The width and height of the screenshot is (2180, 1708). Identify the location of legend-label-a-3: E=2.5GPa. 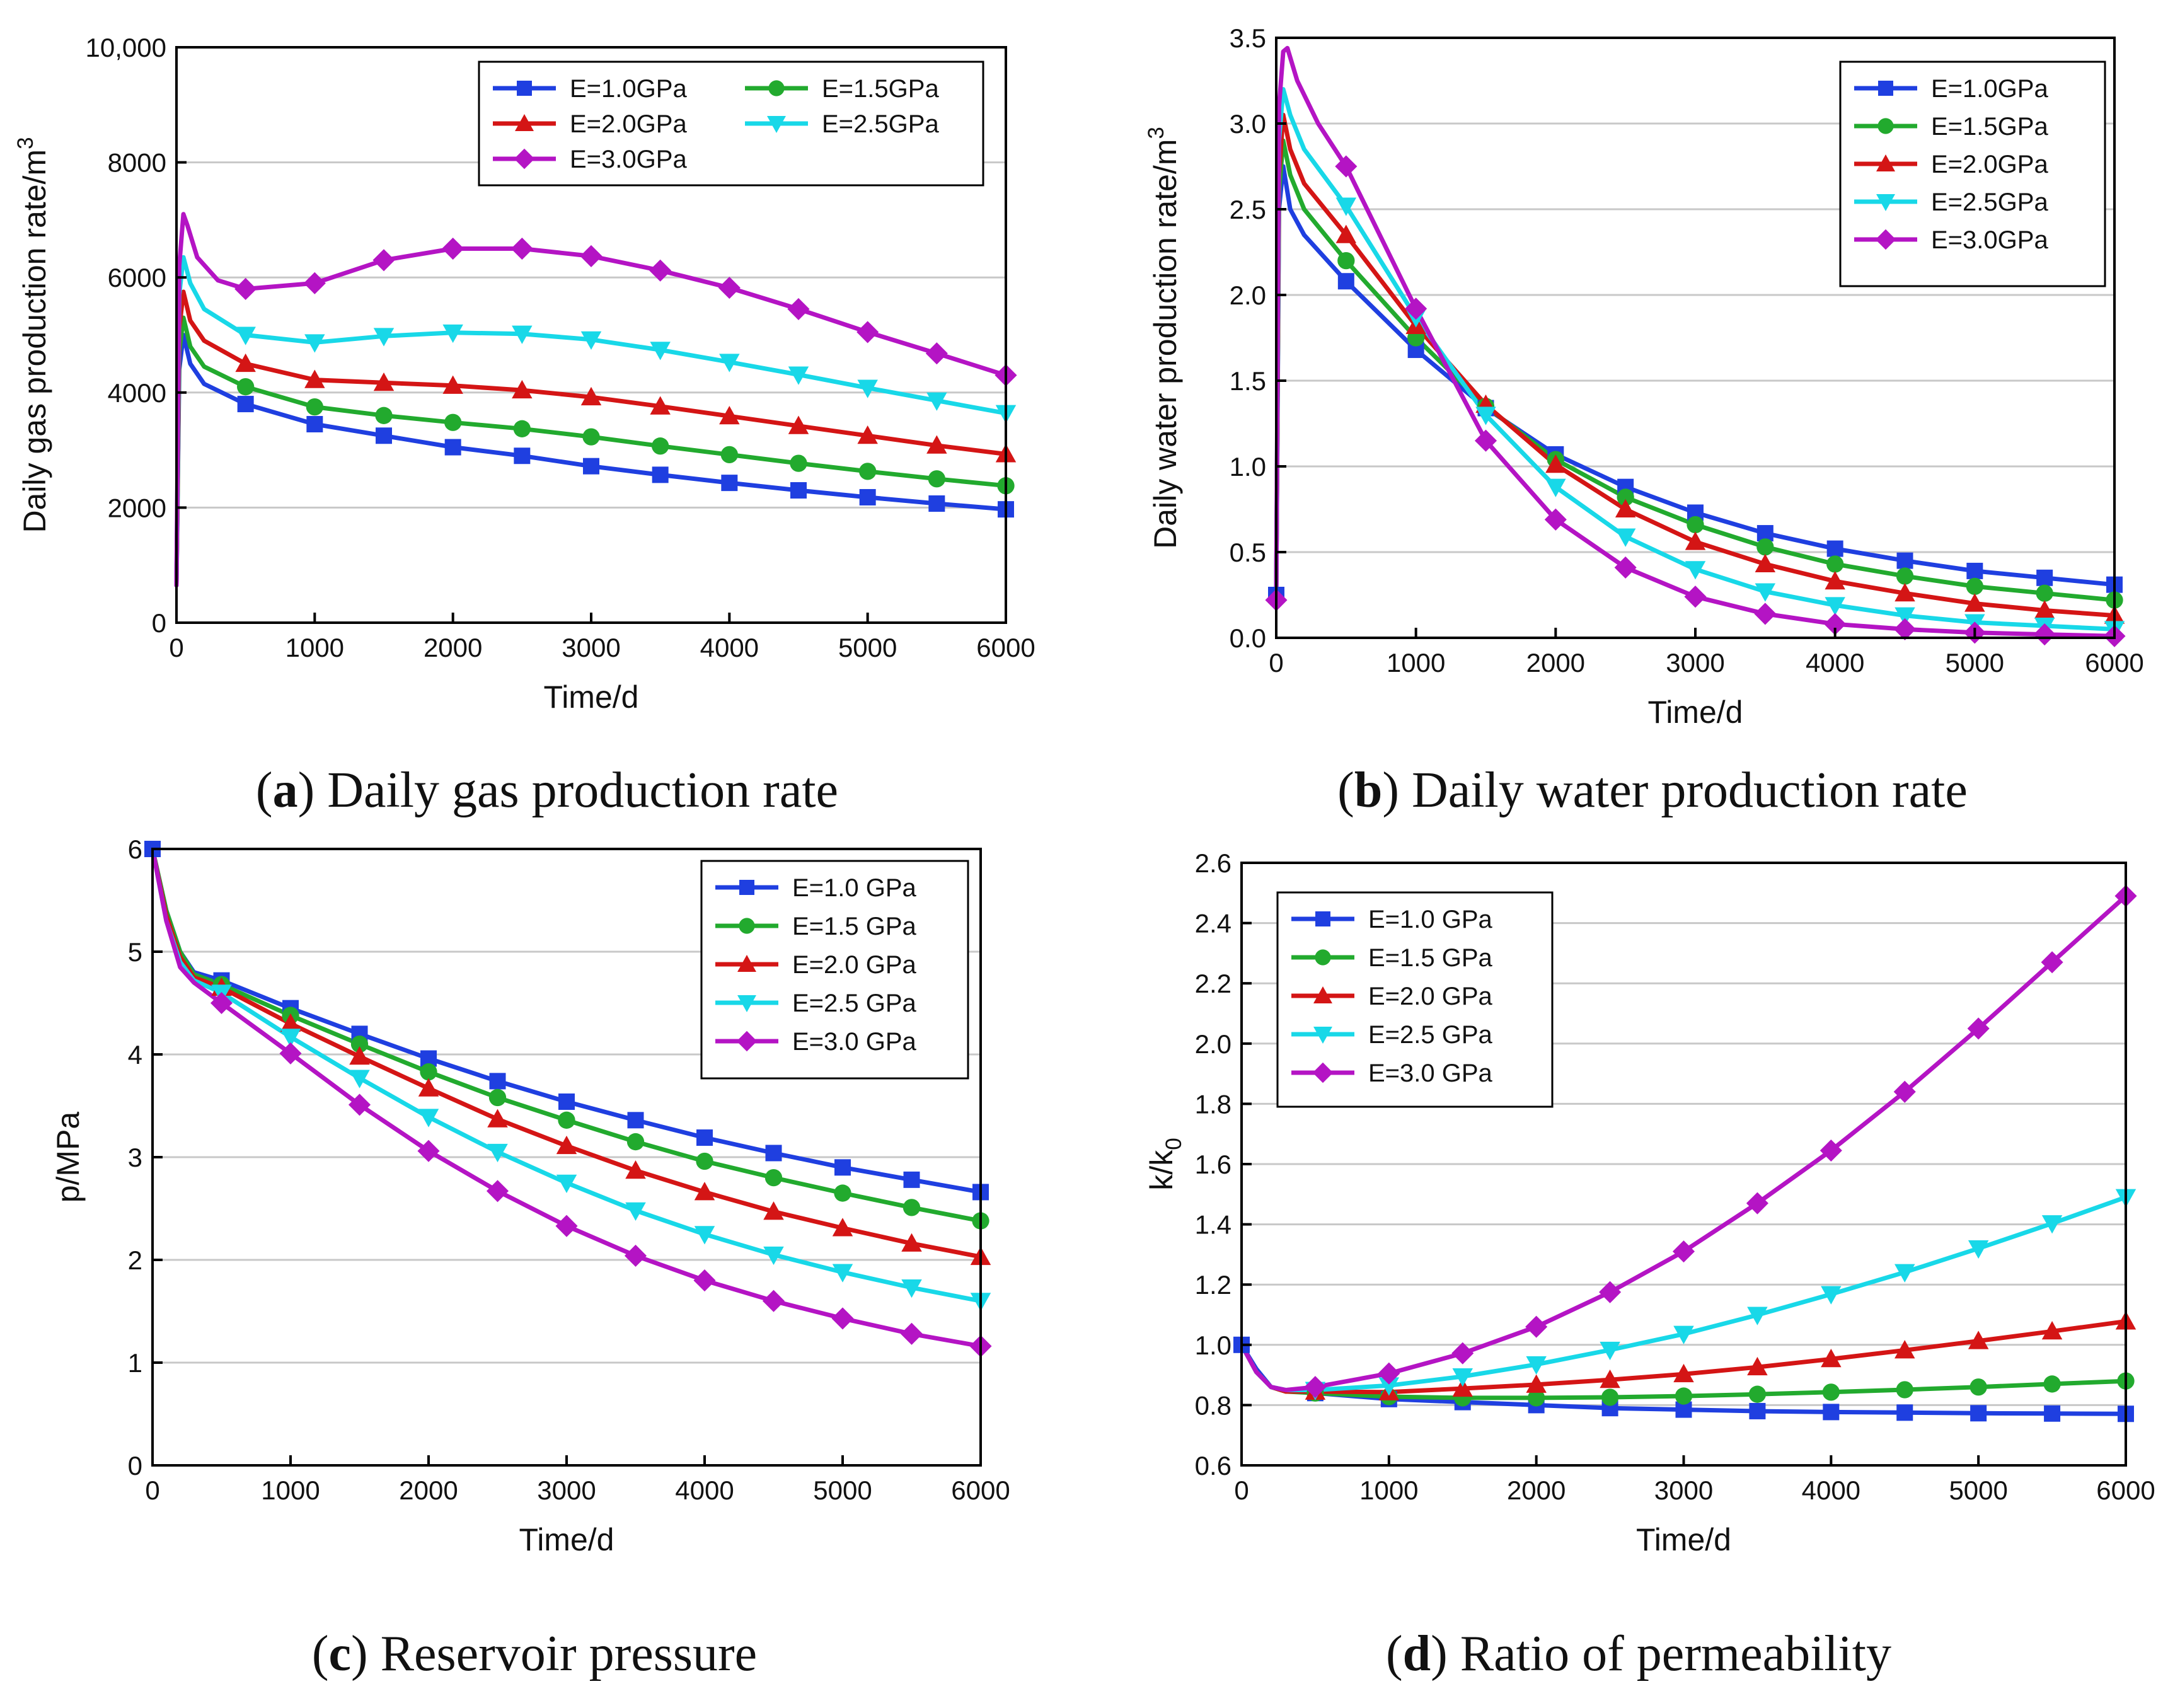
(880, 124).